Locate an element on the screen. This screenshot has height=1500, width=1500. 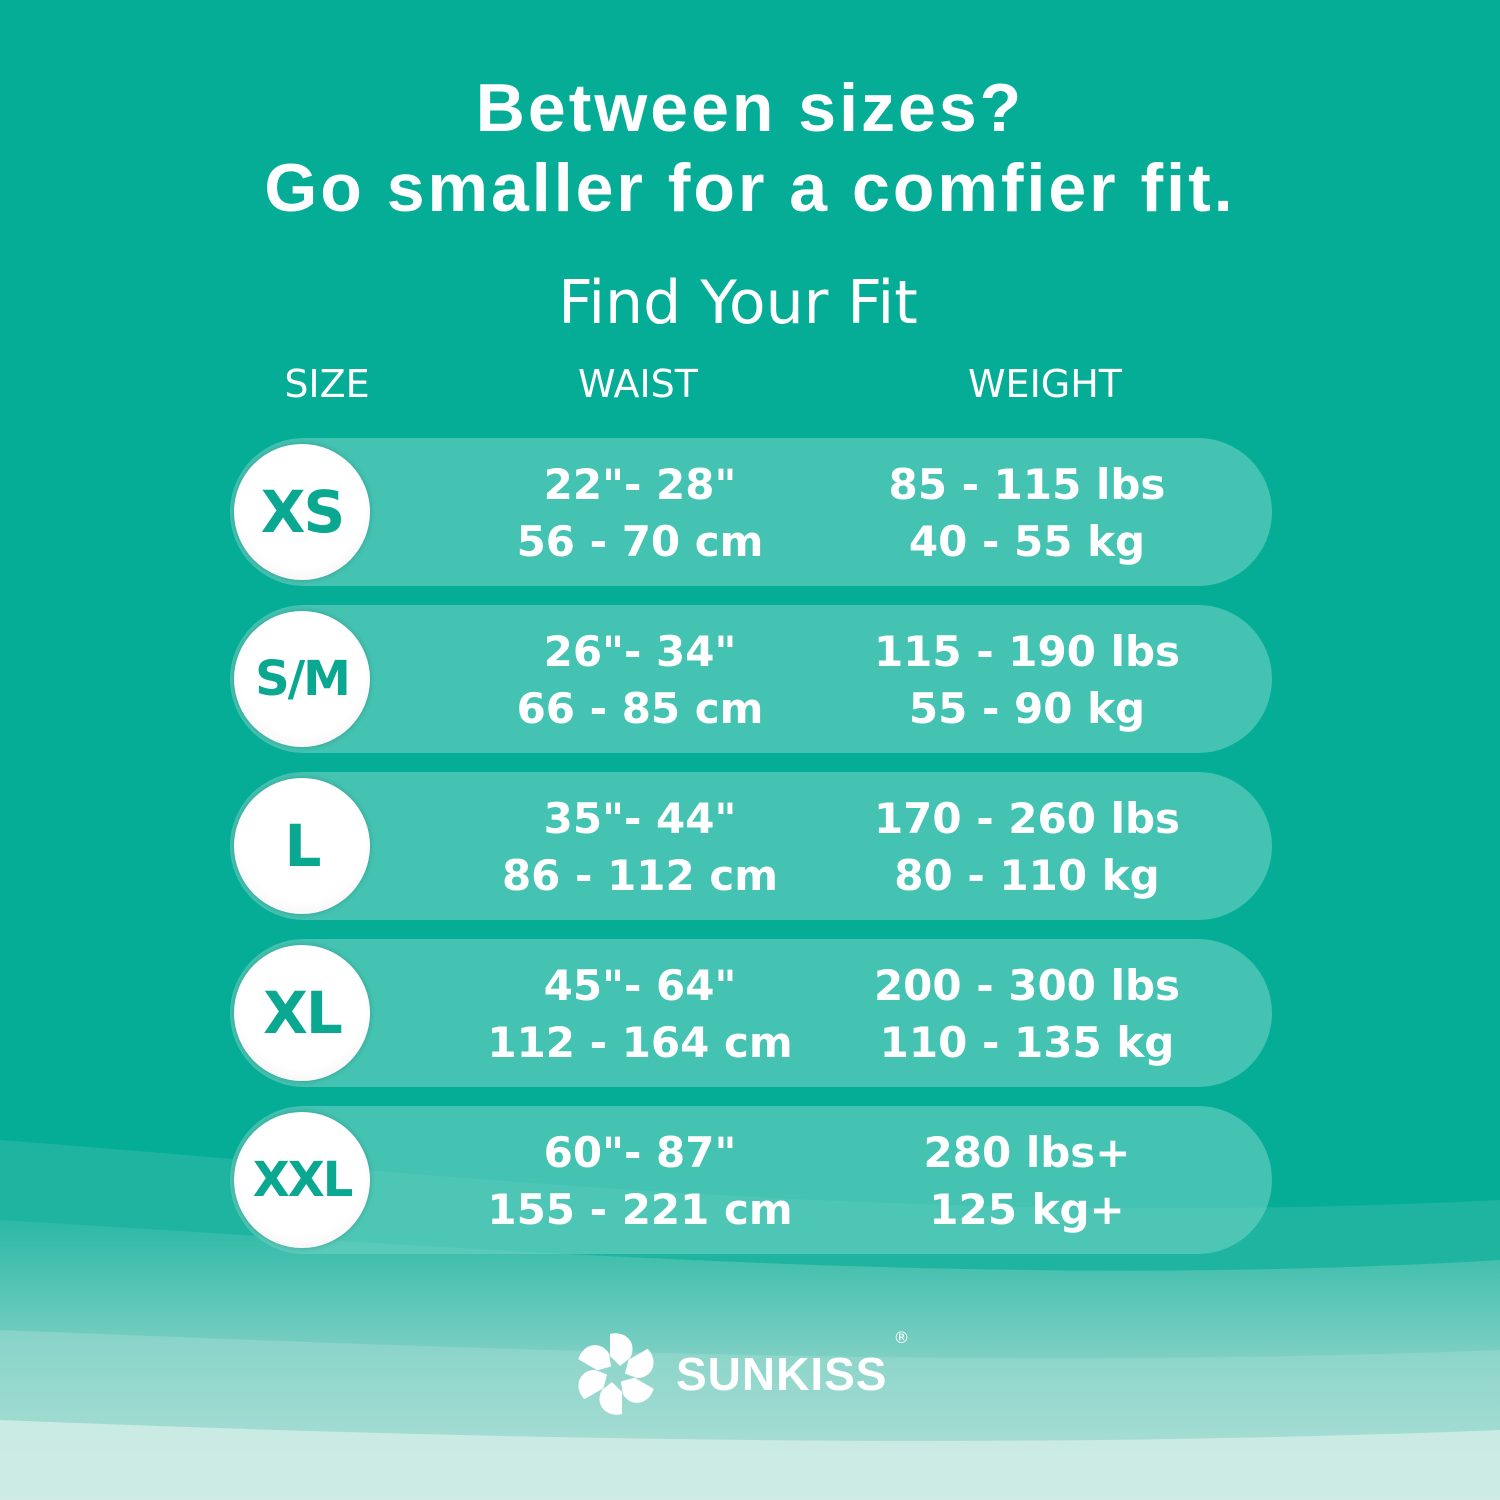
weight-cell: 115 - 190 lbs 55 - 90 kg is located at coordinates (1027, 680).